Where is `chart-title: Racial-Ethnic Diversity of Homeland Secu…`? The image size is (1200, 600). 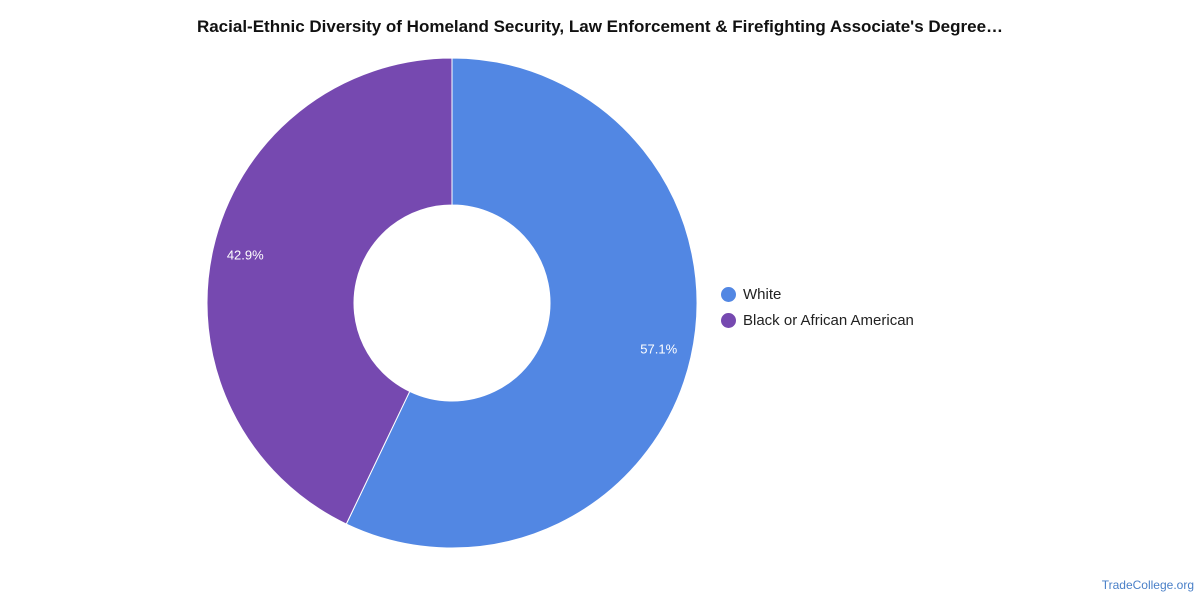 chart-title: Racial-Ethnic Diversity of Homeland Secu… is located at coordinates (600, 26).